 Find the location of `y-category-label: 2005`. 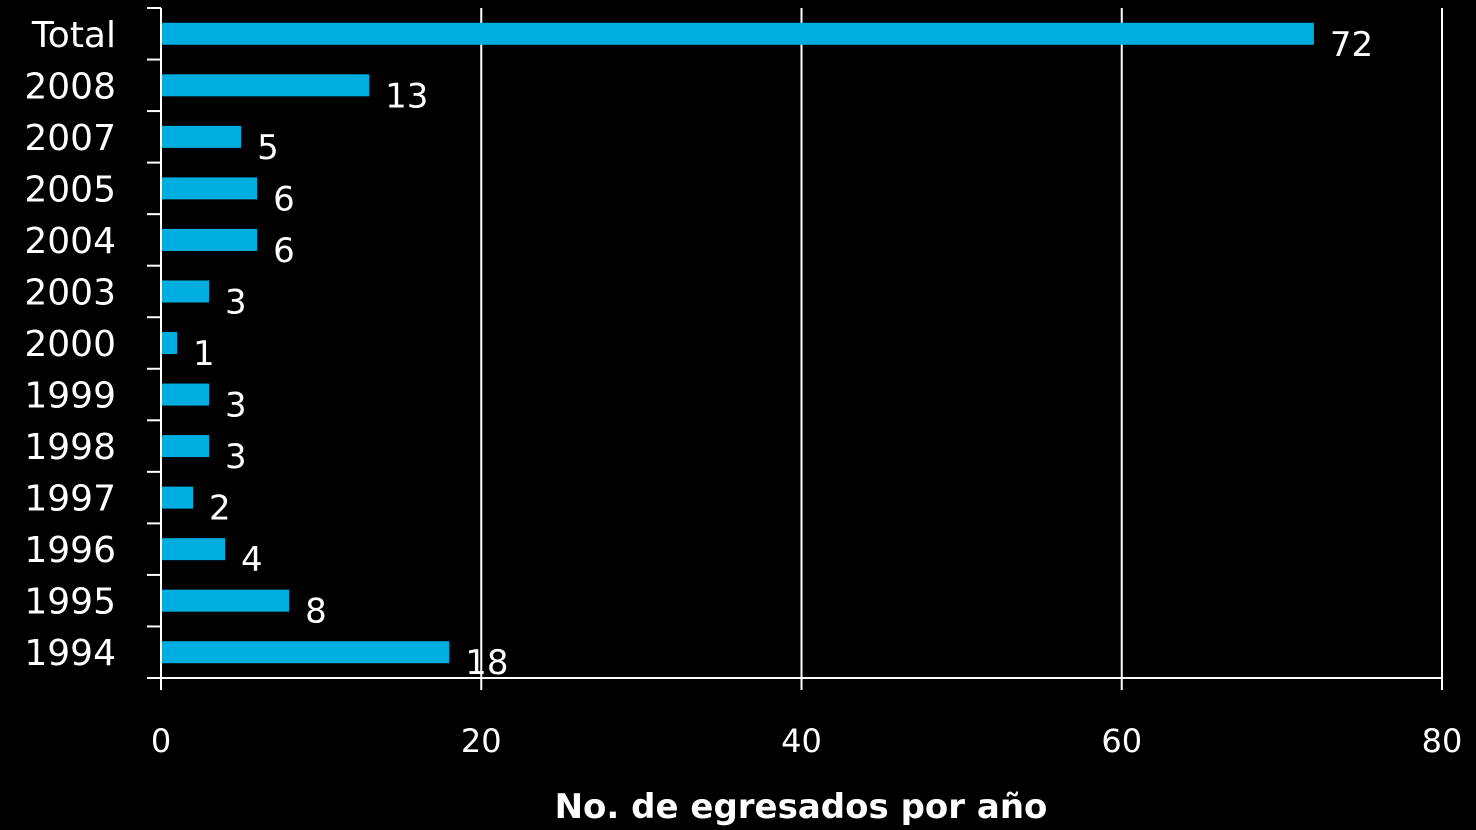

y-category-label: 2005 is located at coordinates (70, 189).